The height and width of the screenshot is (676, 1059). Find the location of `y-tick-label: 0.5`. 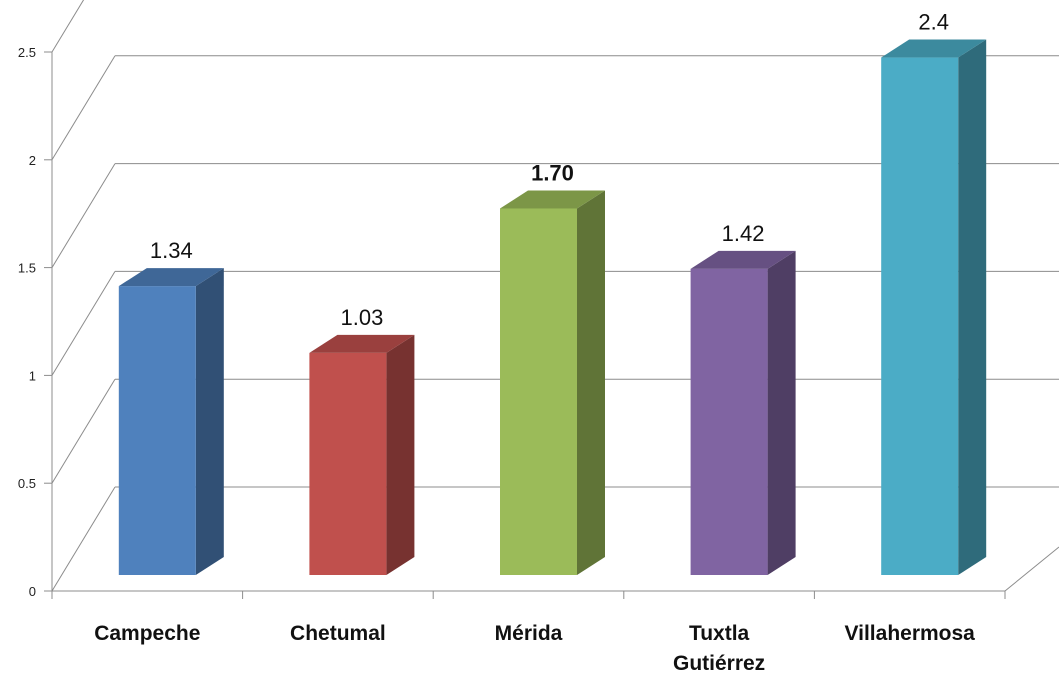

y-tick-label: 0.5 is located at coordinates (27, 483).